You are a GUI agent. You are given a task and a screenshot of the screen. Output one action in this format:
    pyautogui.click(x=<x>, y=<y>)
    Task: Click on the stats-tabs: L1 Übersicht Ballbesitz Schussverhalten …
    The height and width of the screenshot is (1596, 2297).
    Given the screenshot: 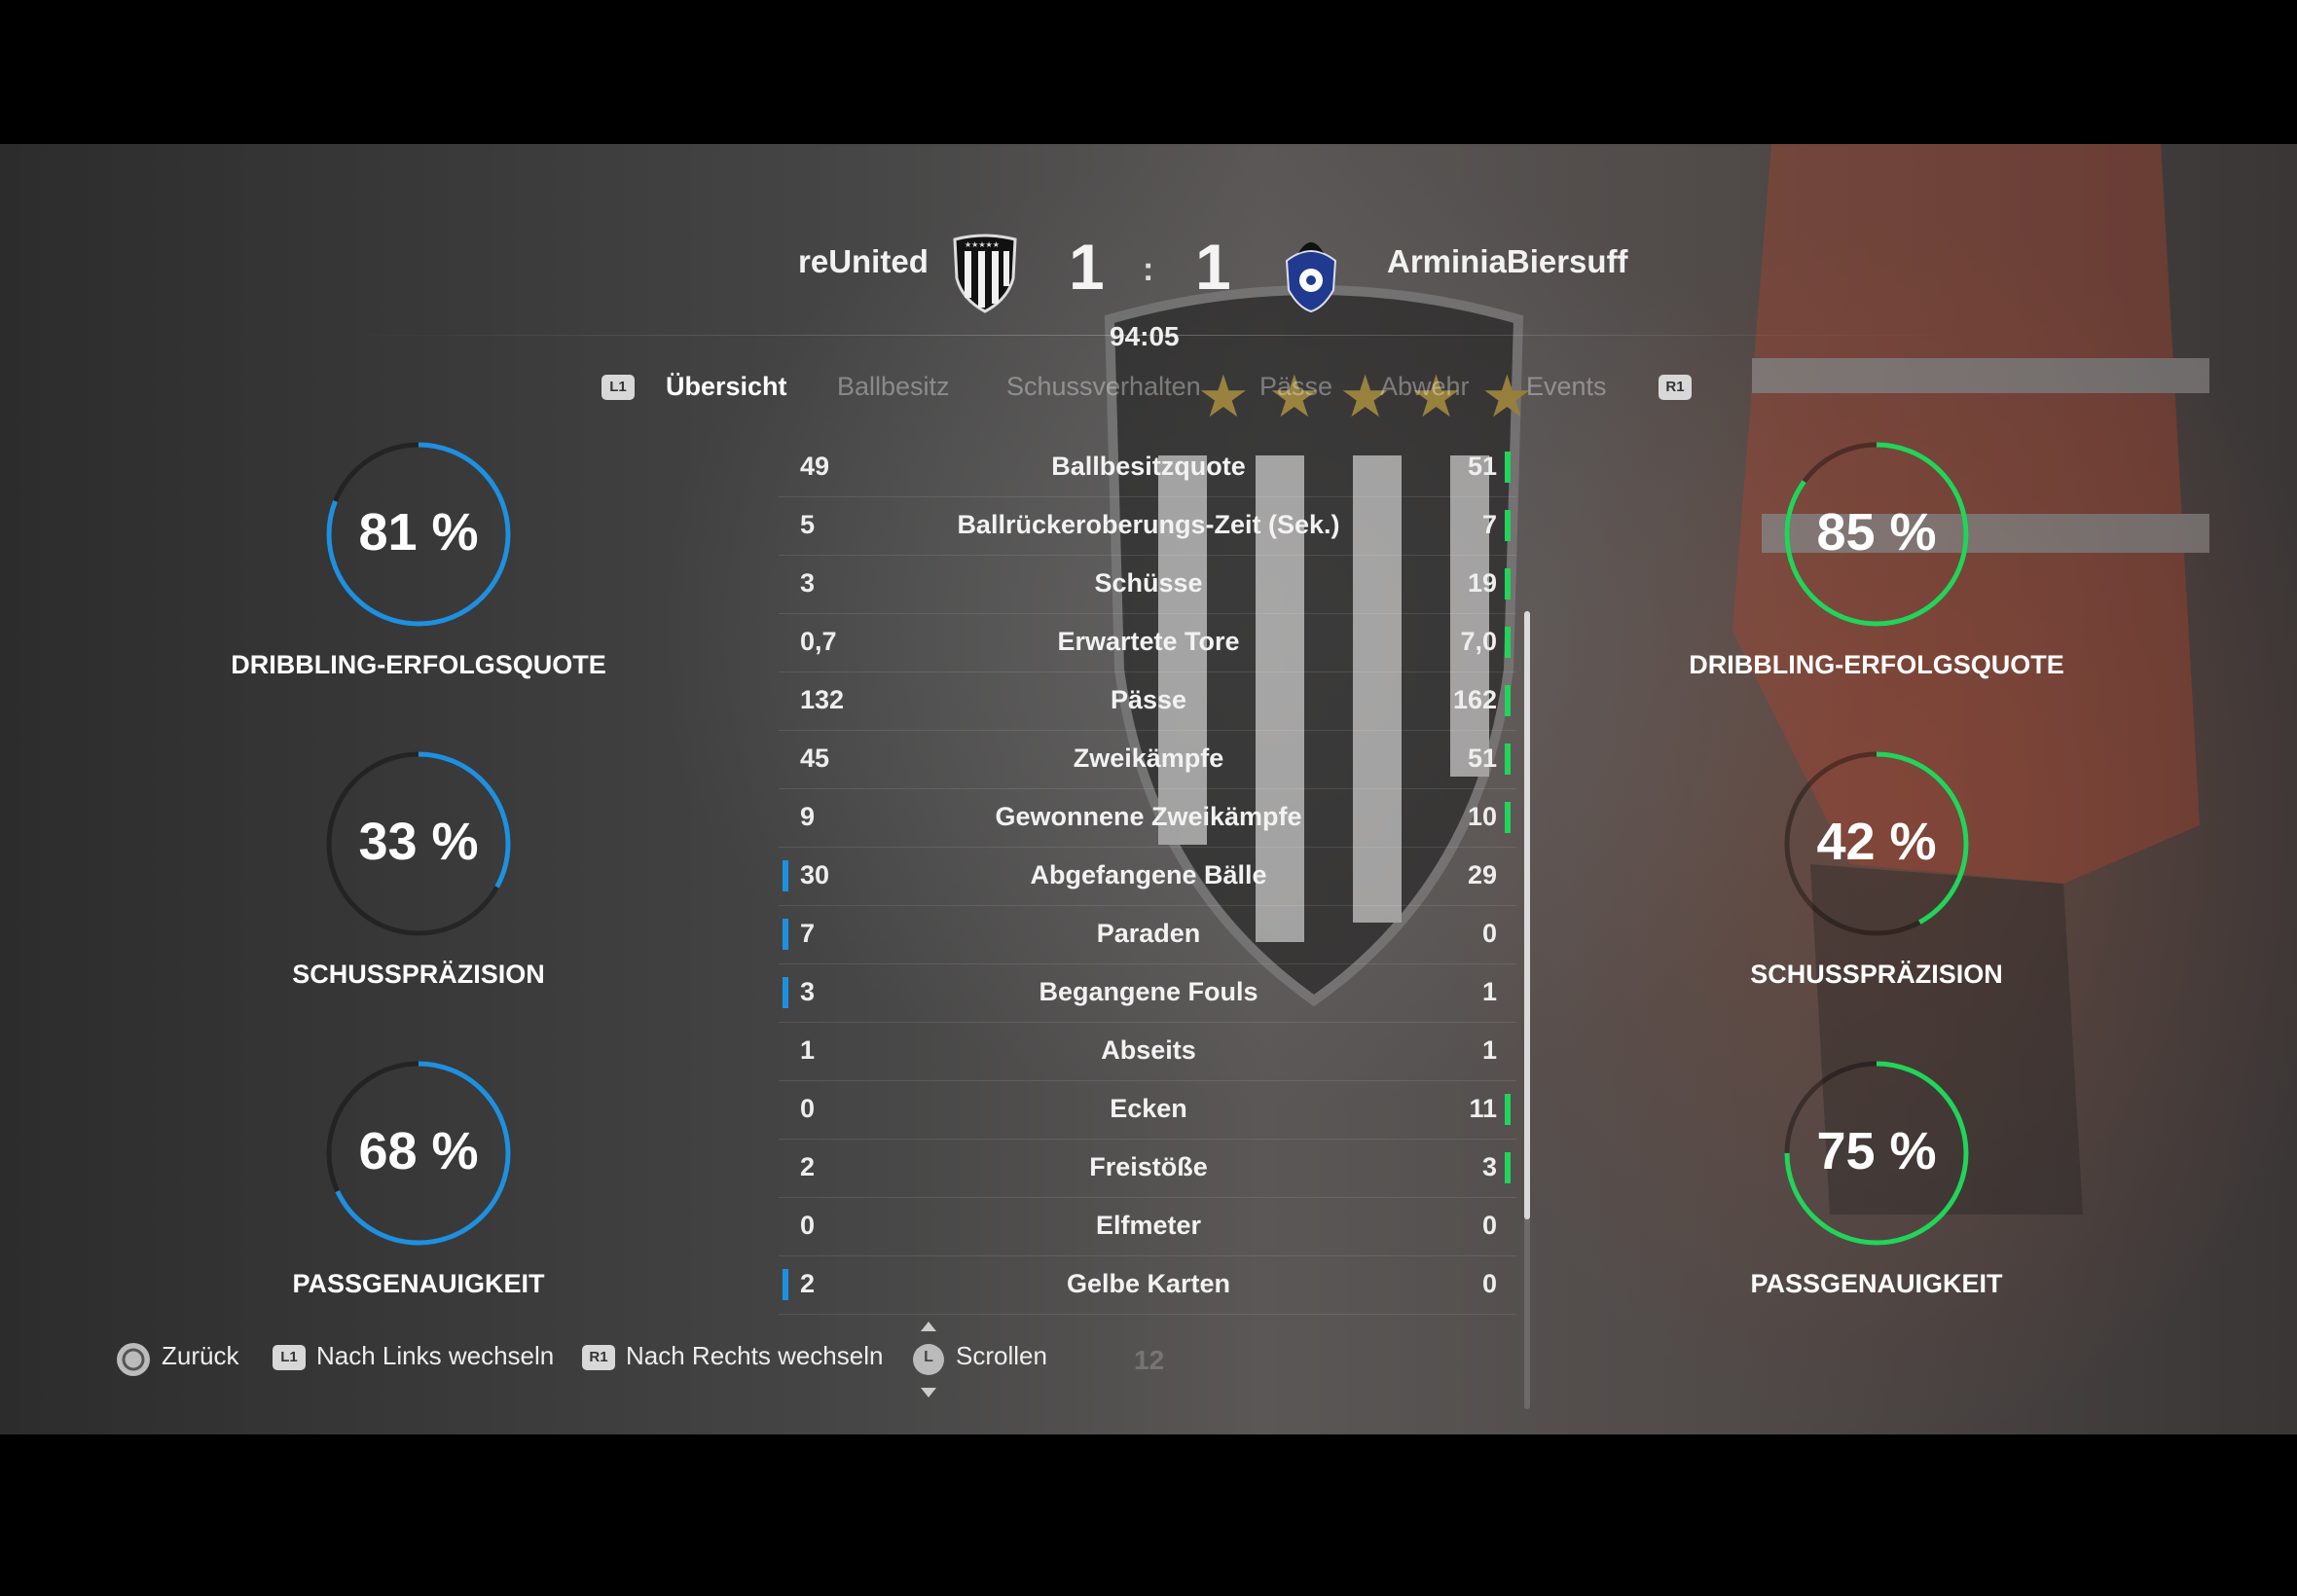 What is the action you would take?
    pyautogui.click(x=1148, y=389)
    